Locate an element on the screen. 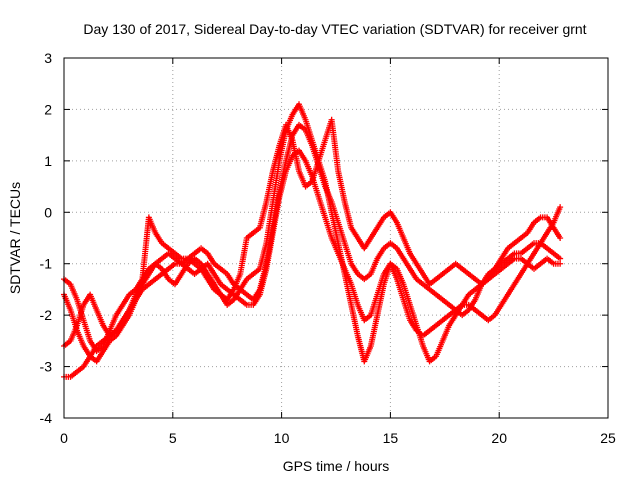 Image resolution: width=640 pixels, height=480 pixels. x-tick-label: 25 is located at coordinates (608, 438).